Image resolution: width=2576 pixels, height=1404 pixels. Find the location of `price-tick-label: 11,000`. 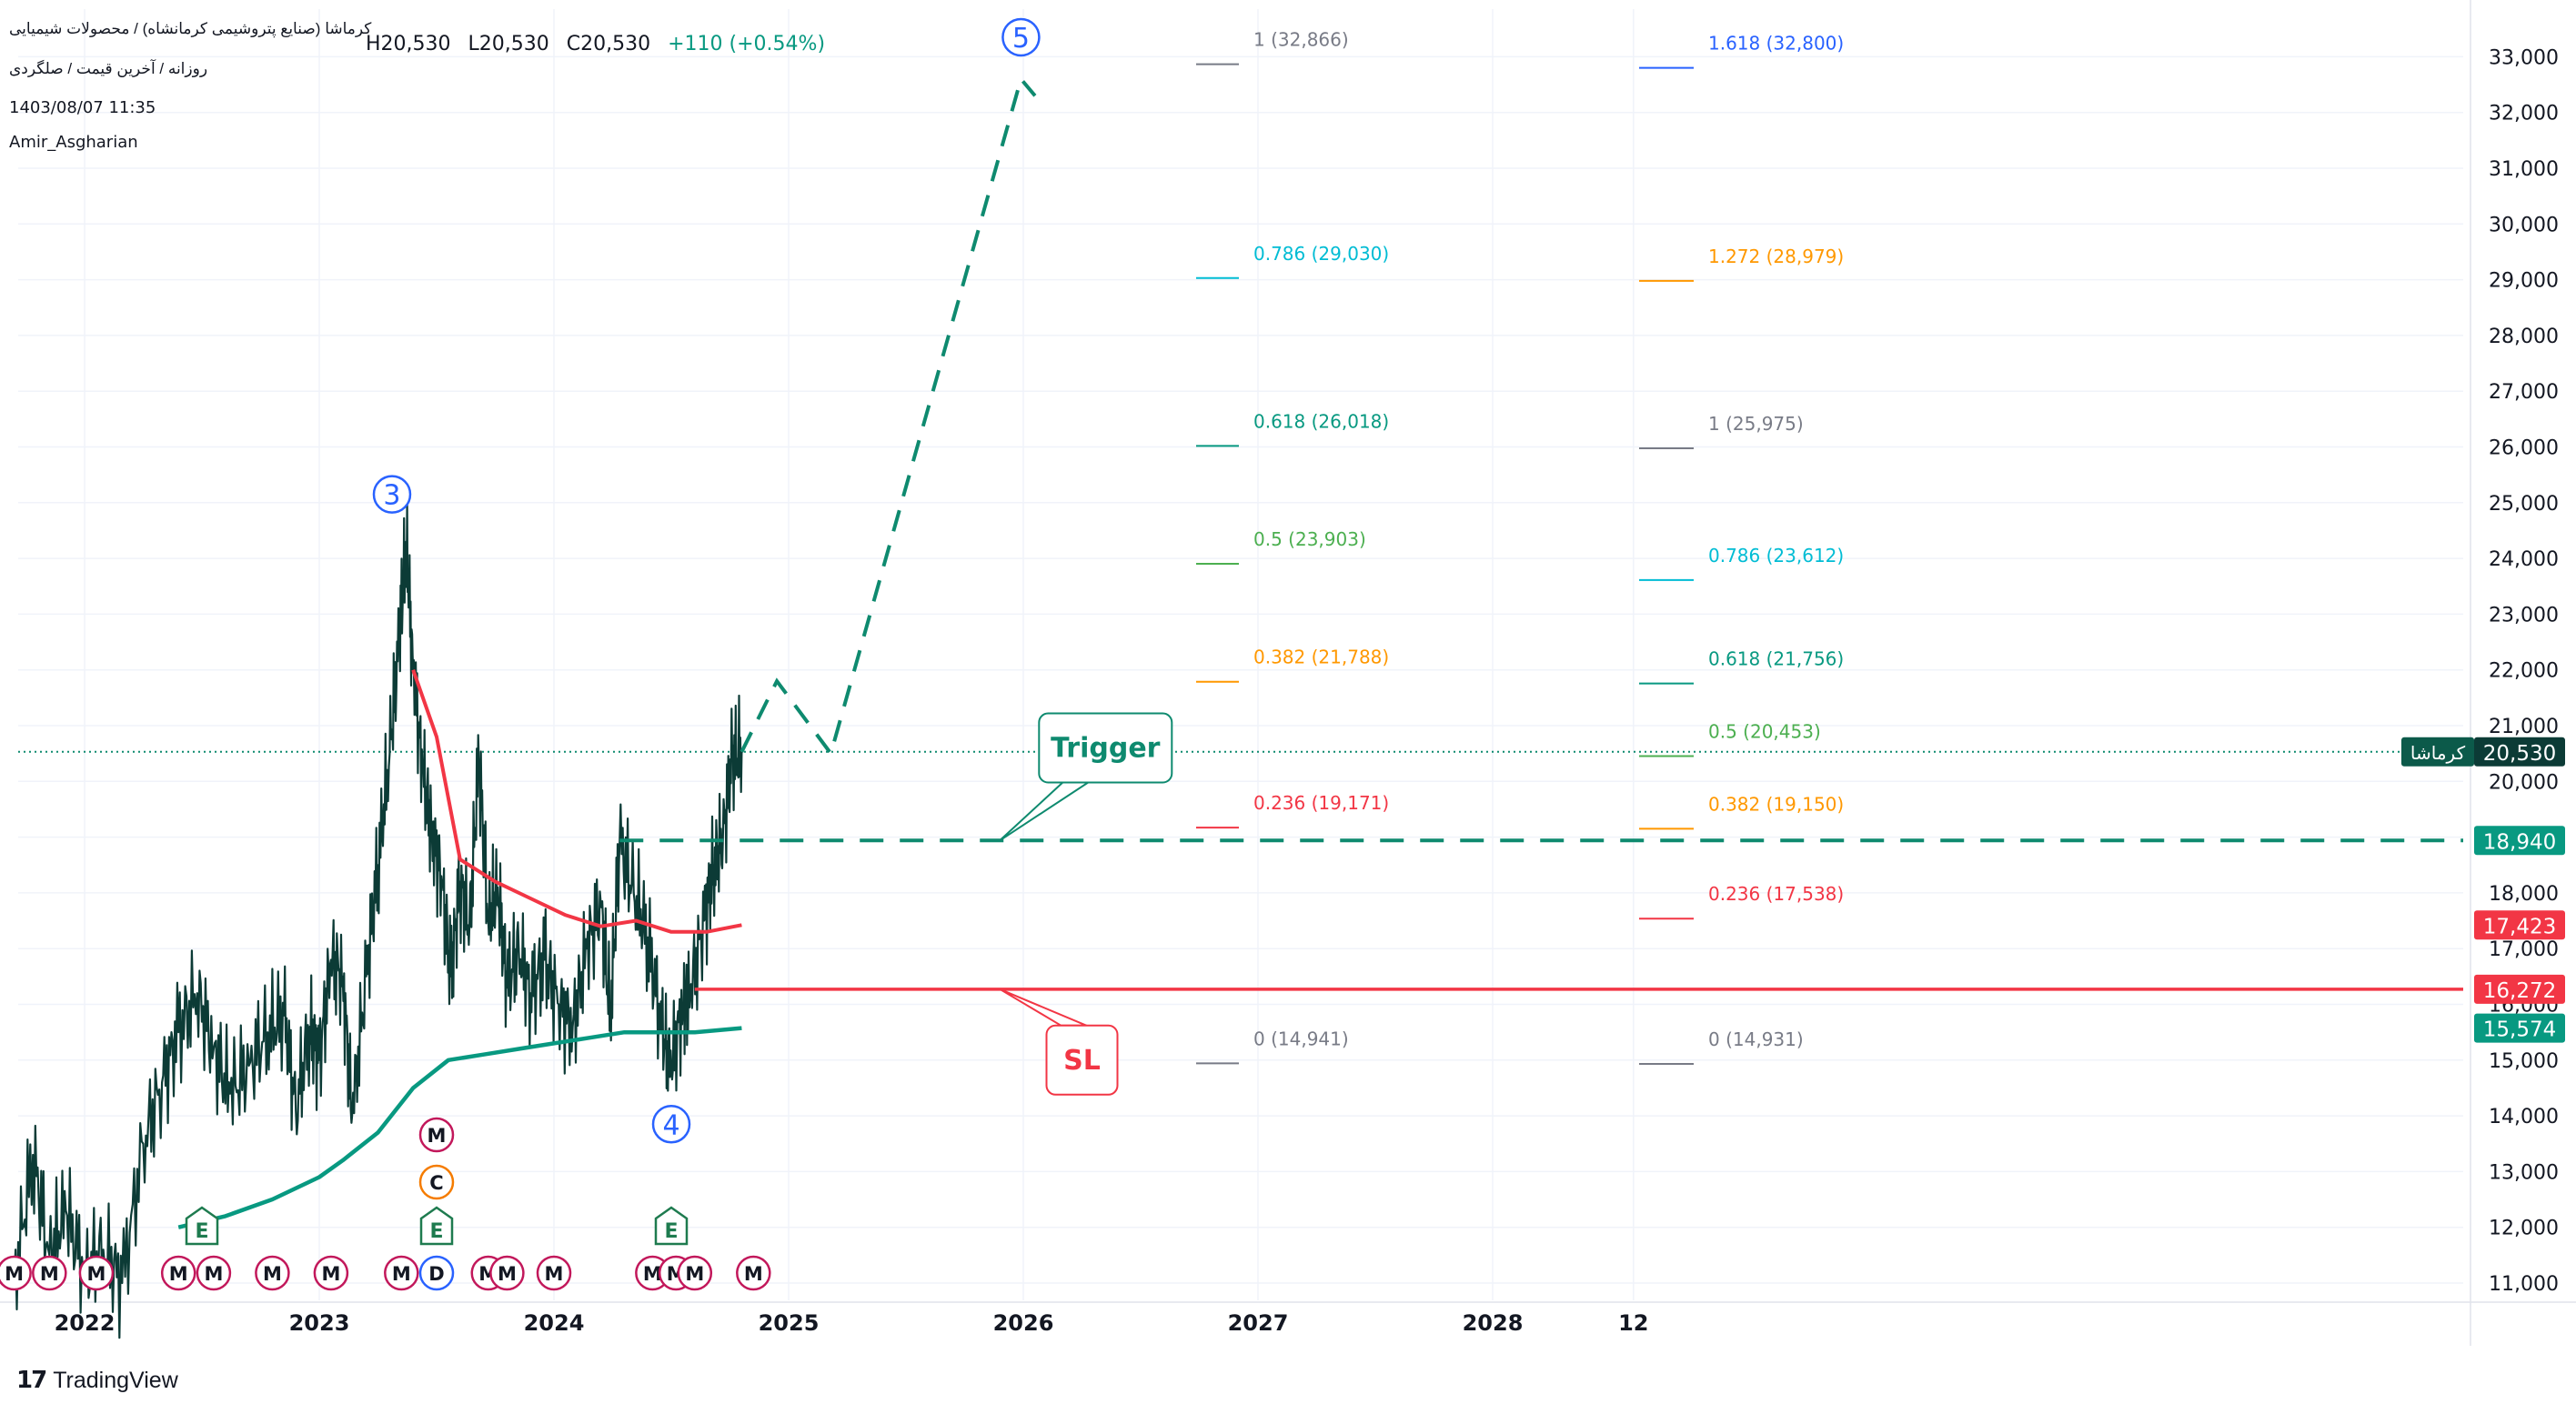

price-tick-label: 11,000 is located at coordinates (2524, 1284).